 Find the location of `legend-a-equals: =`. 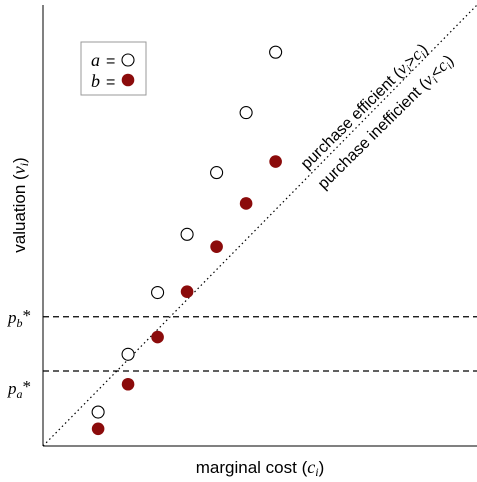

legend-a-equals: = is located at coordinates (110, 61).